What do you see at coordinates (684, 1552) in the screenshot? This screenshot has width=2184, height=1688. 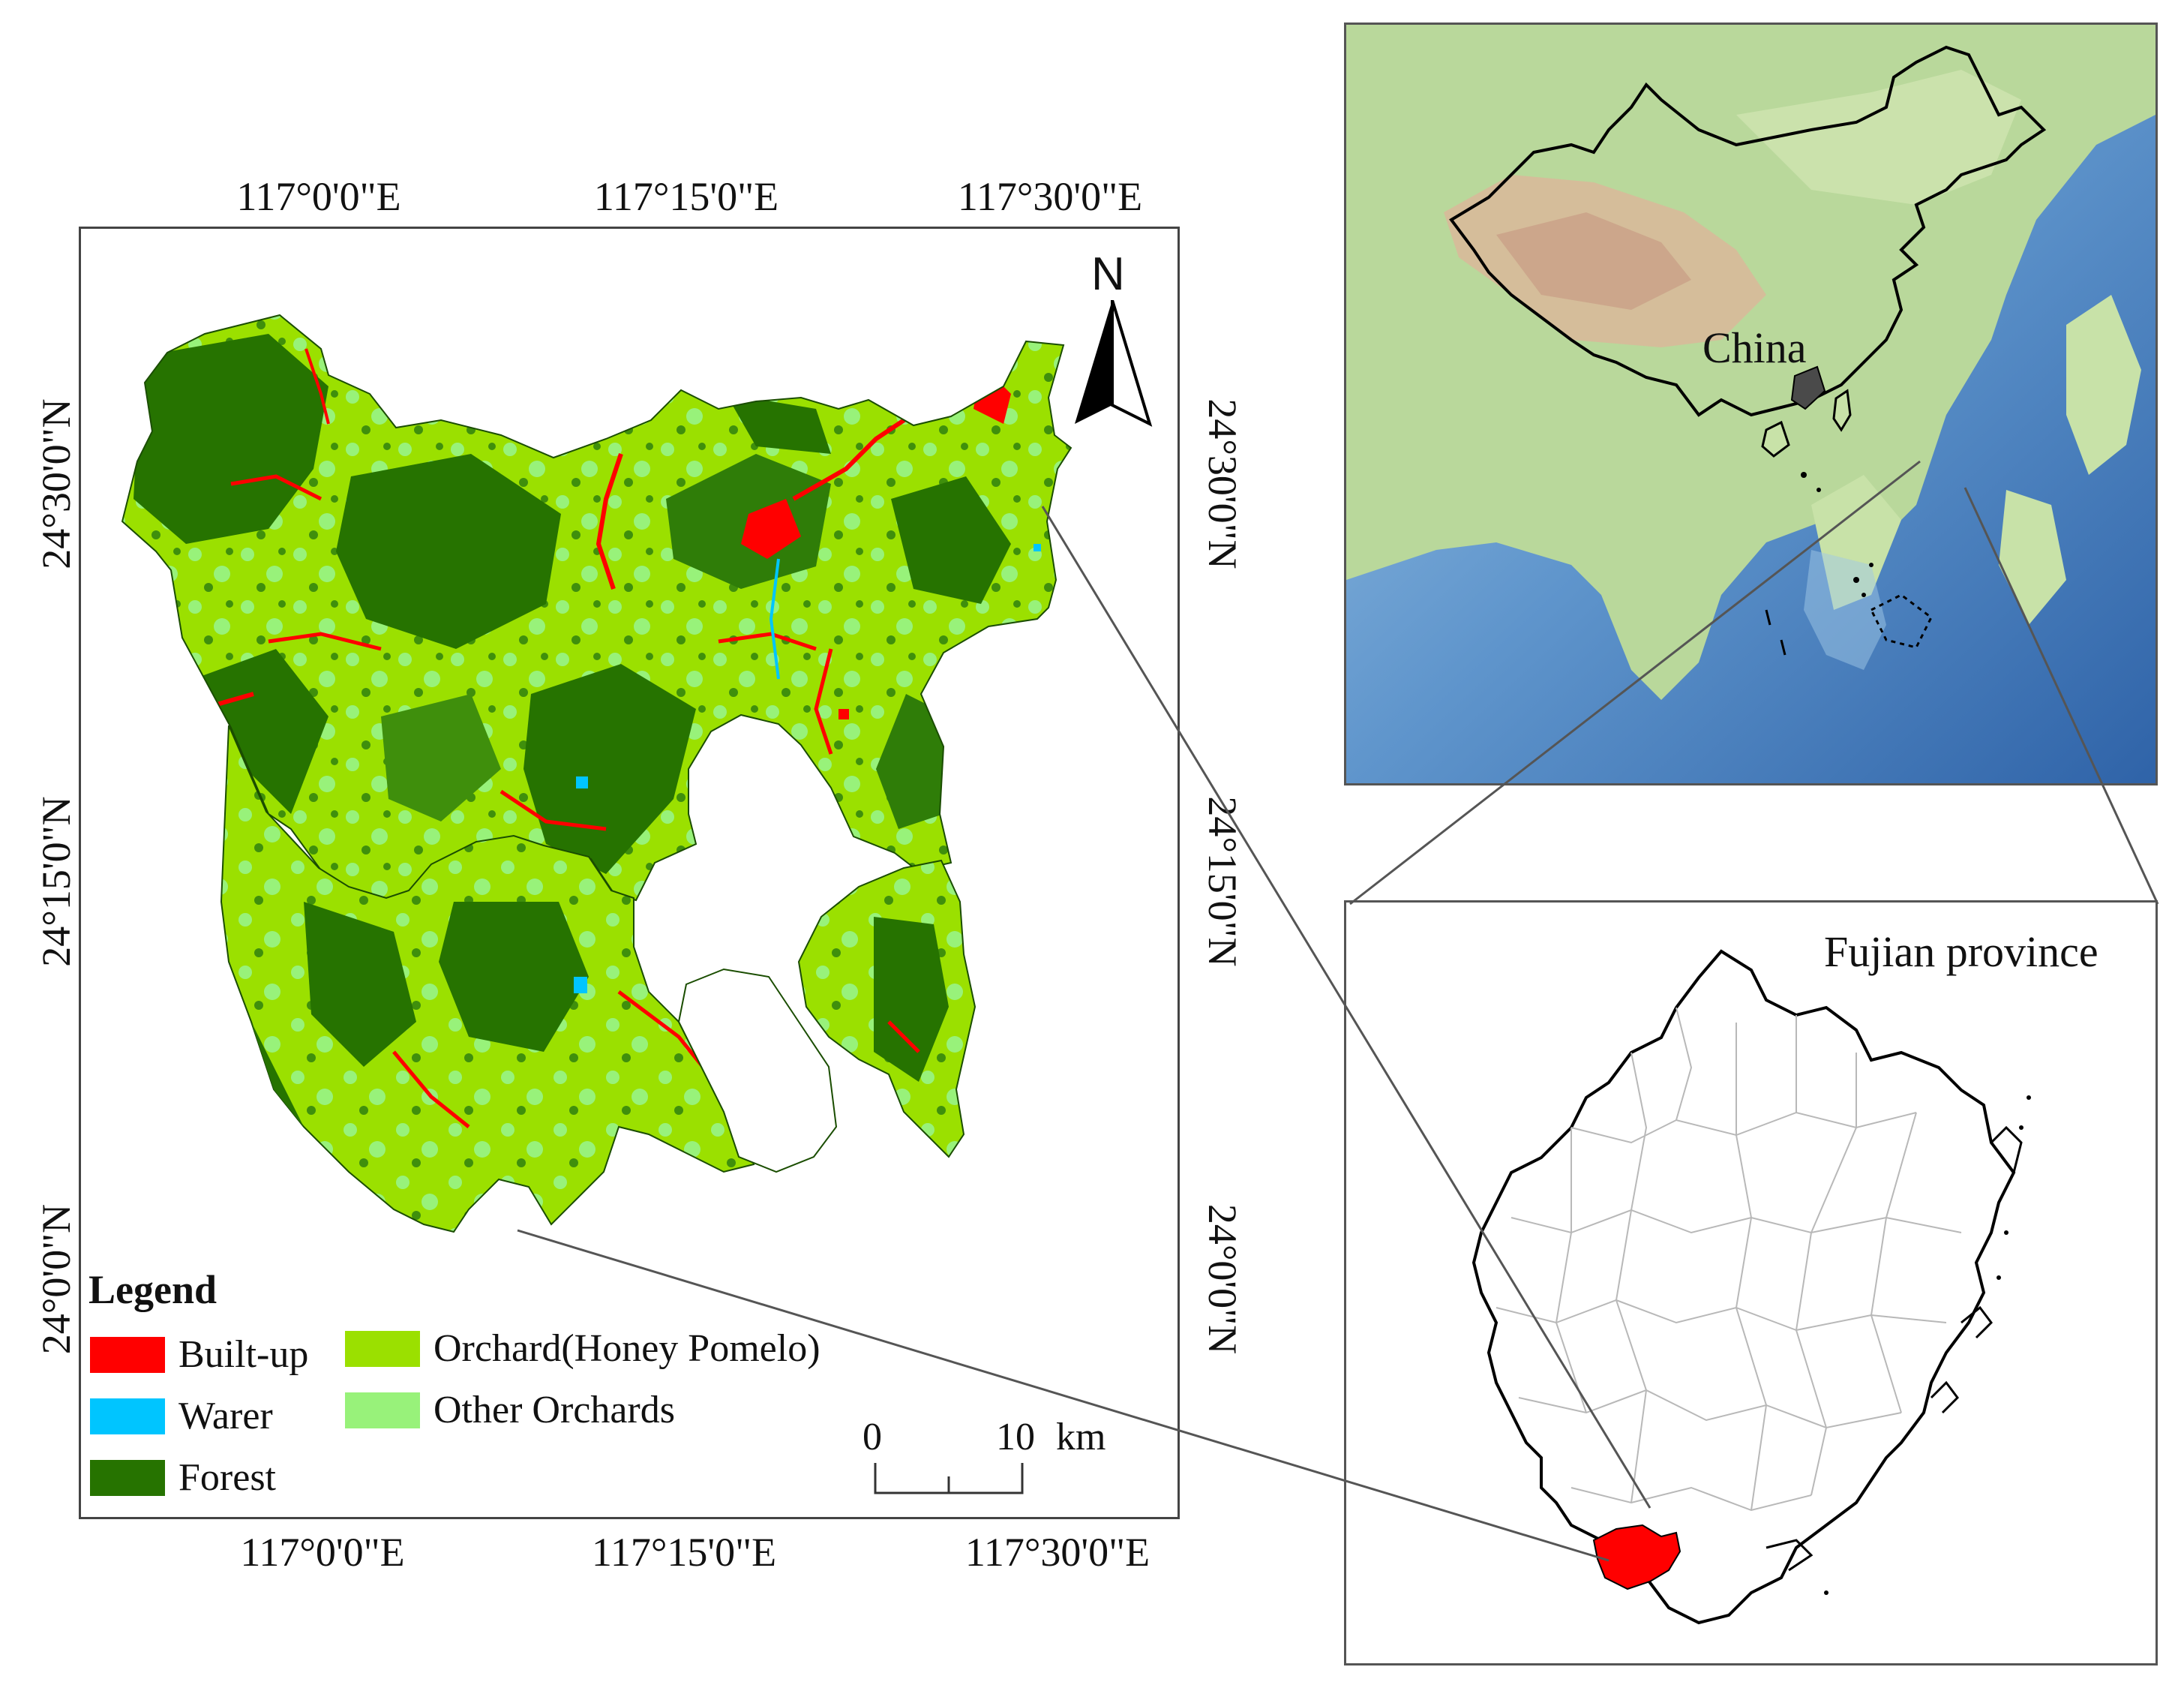 I see `bottom-longitude-label: 117°15'0"E` at bounding box center [684, 1552].